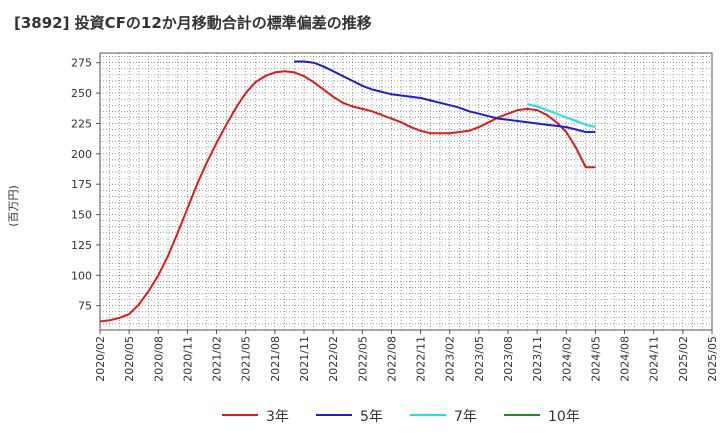 The image size is (720, 440). Describe the element at coordinates (85, 306) in the screenshot. I see `y-tick-label: 75` at that location.